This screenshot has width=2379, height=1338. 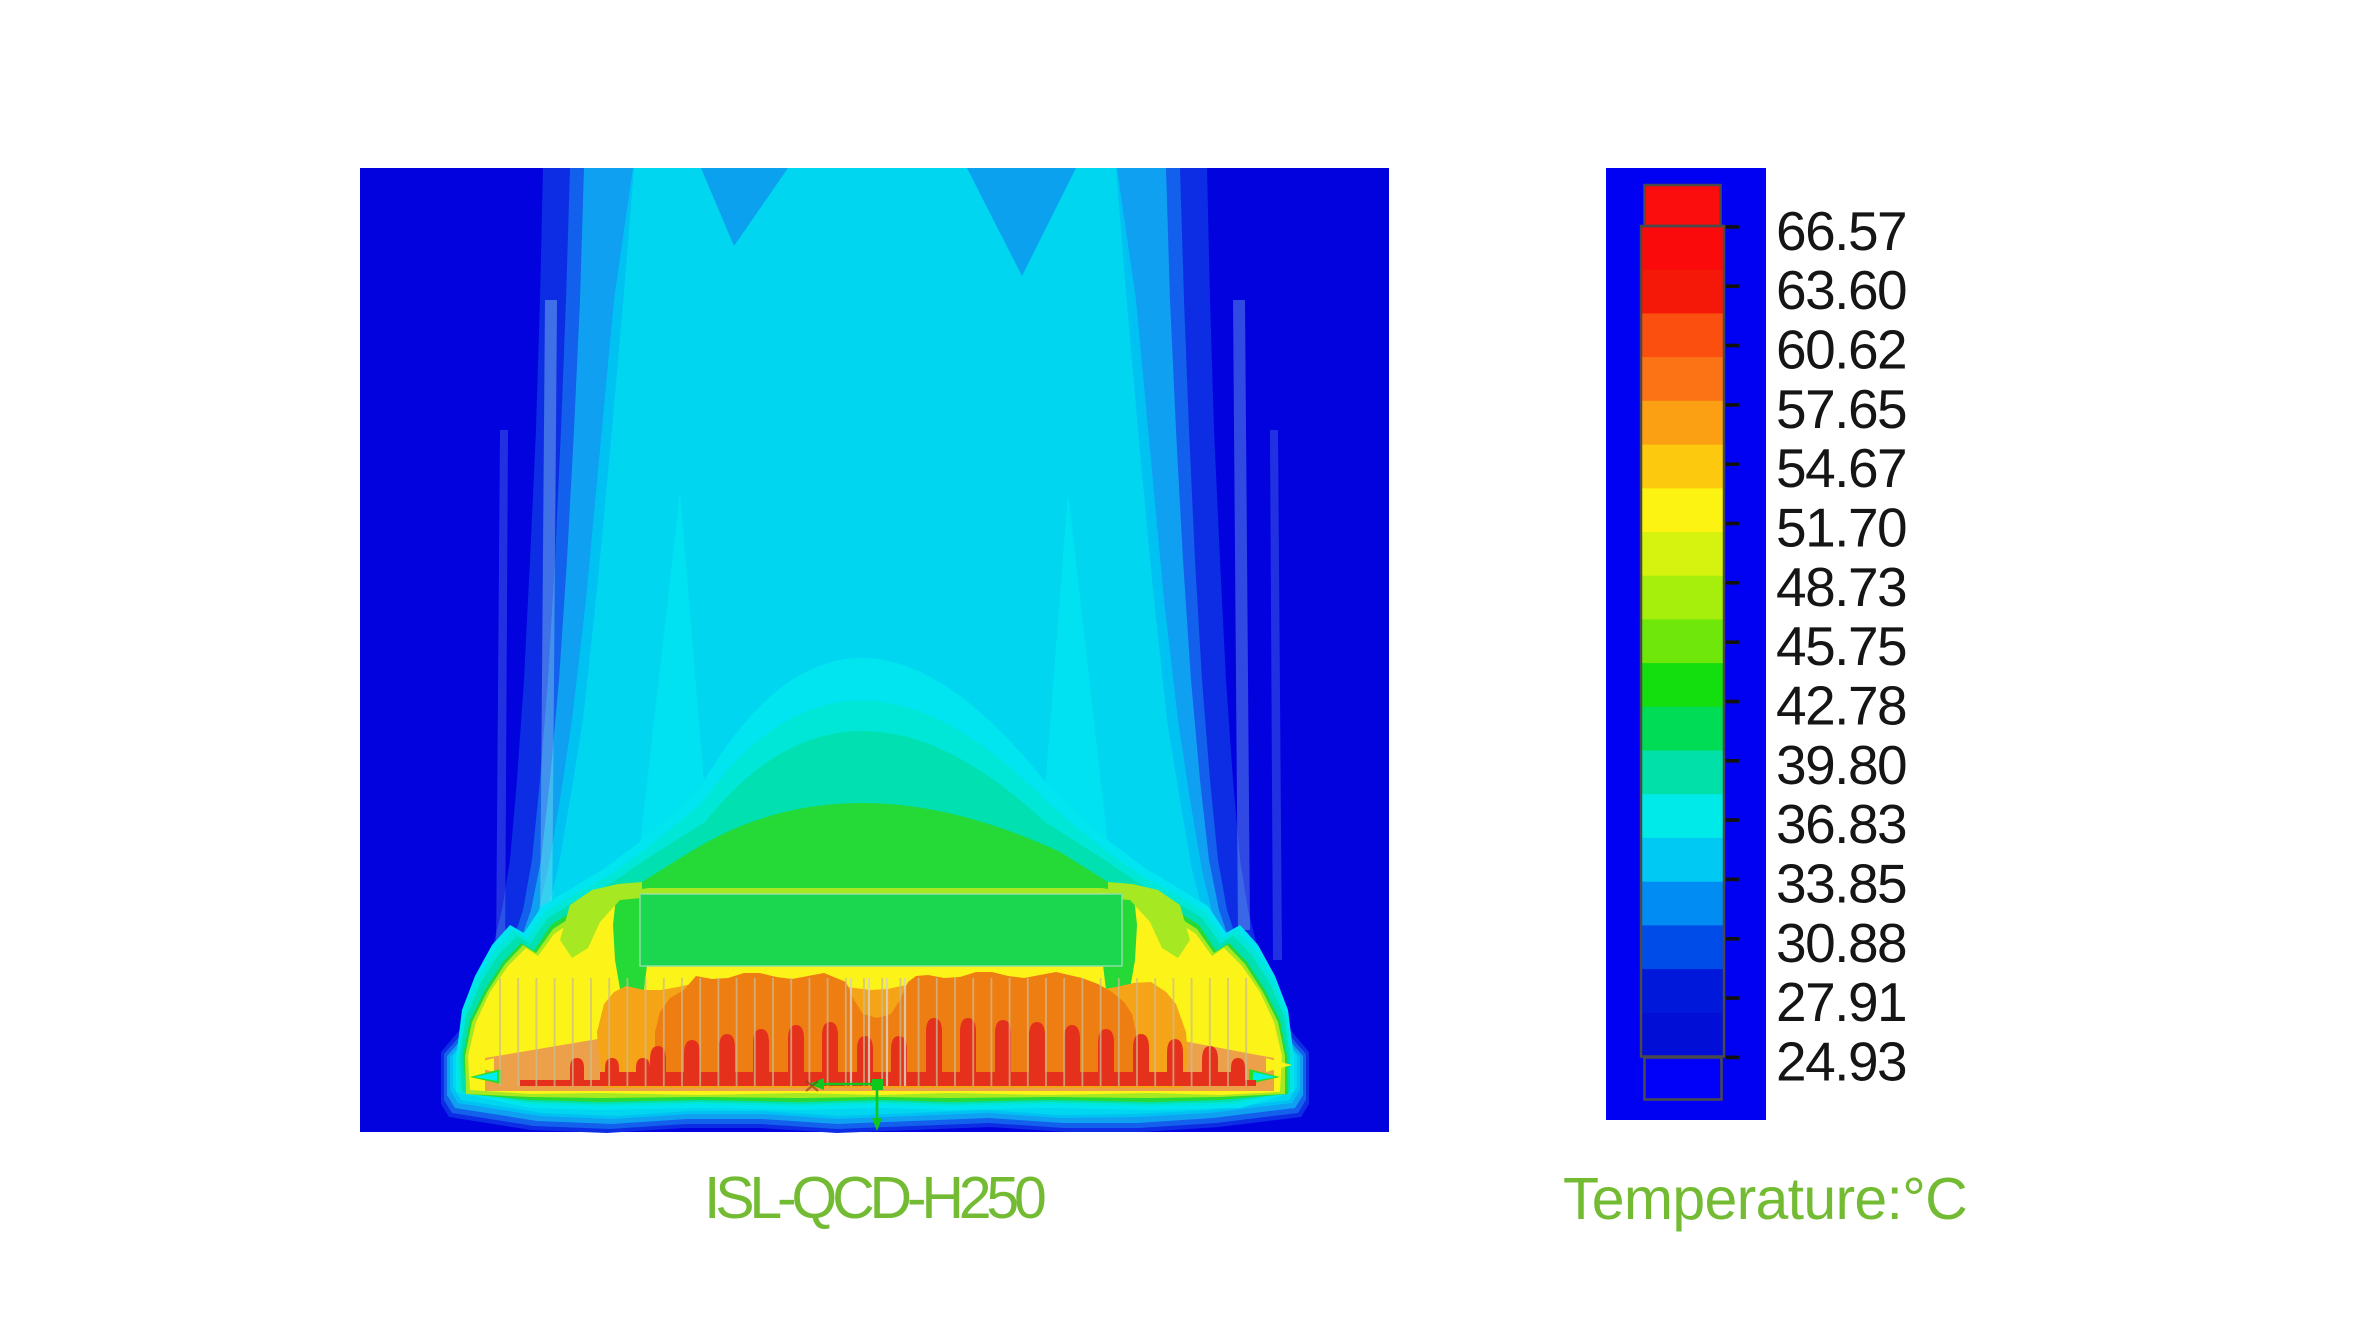 I want to click on svg-text: 45.75, so click(x=1841, y=646).